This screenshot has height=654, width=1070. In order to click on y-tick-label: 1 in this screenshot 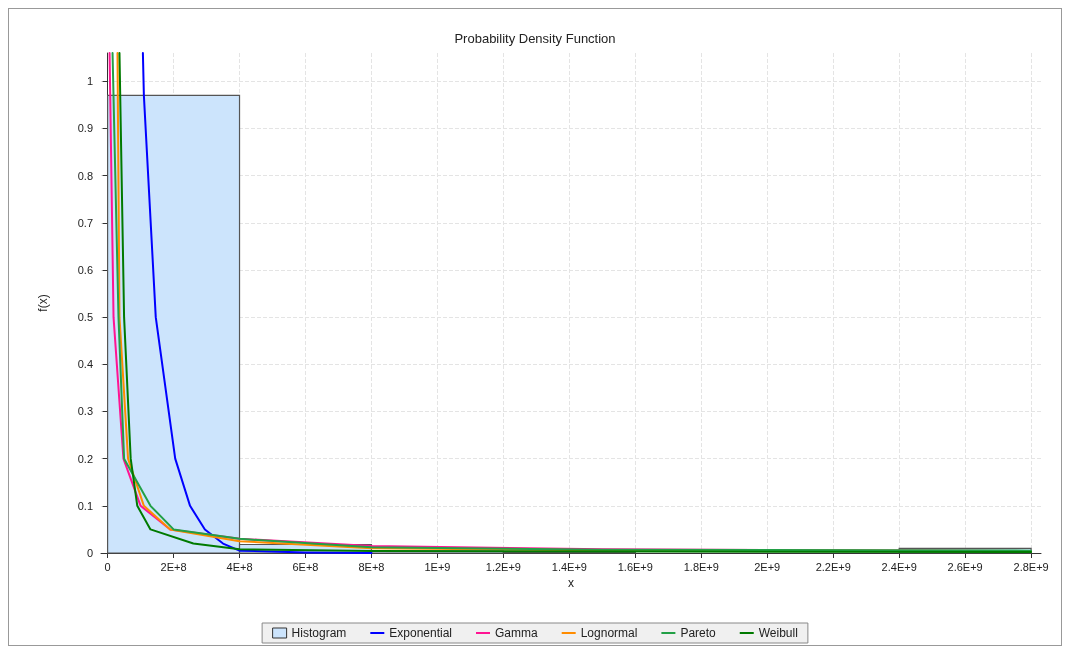, I will do `click(89, 81)`.